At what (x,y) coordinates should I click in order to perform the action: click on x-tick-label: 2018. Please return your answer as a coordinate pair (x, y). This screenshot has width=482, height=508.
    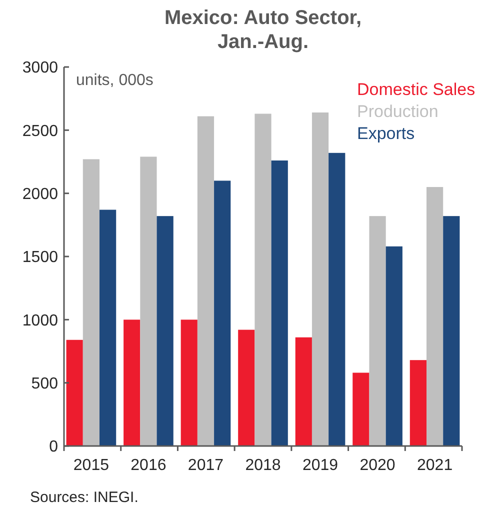
    Looking at the image, I should click on (263, 465).